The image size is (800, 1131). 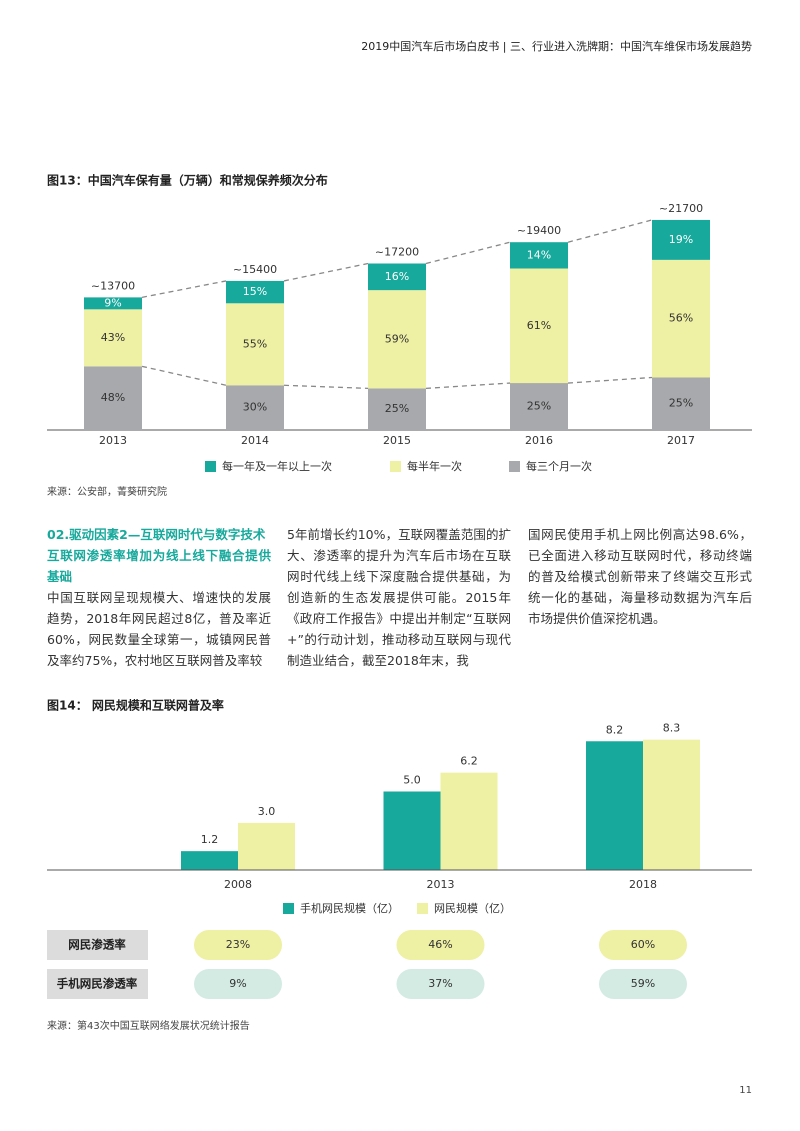 I want to click on legend-label: 每半年一次, so click(x=434, y=466).